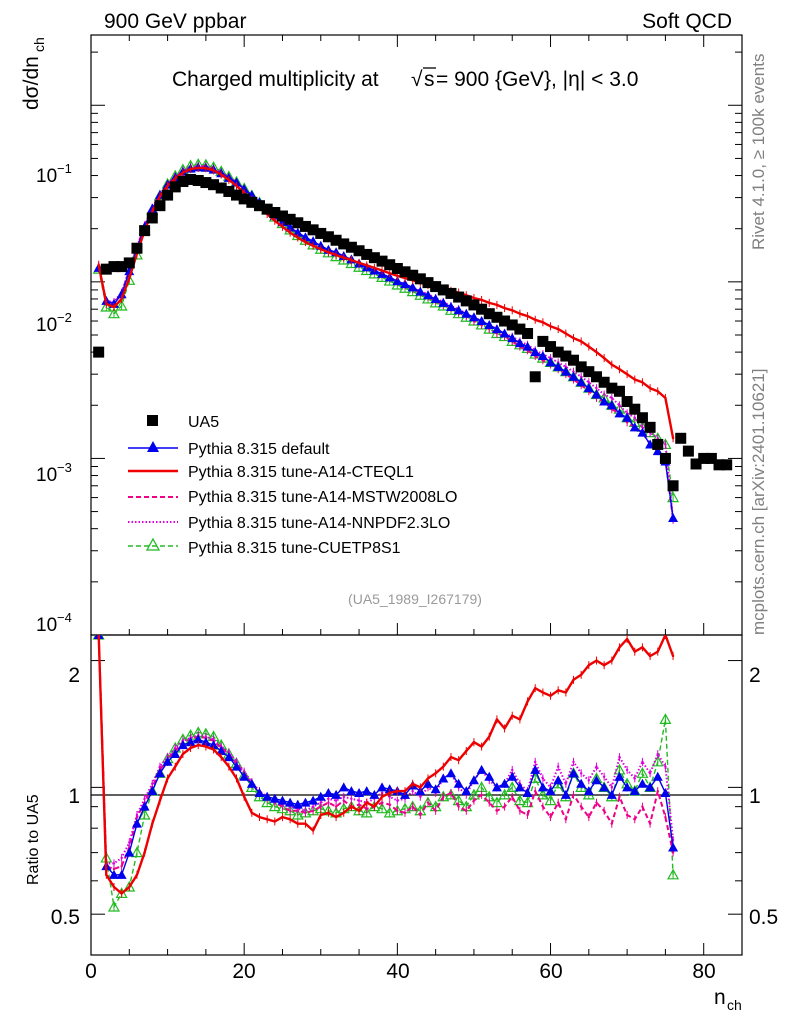  What do you see at coordinates (319, 523) in the screenshot?
I see `legend-label: Pythia 8.315 tune-A14-NNPDF2.3LO` at bounding box center [319, 523].